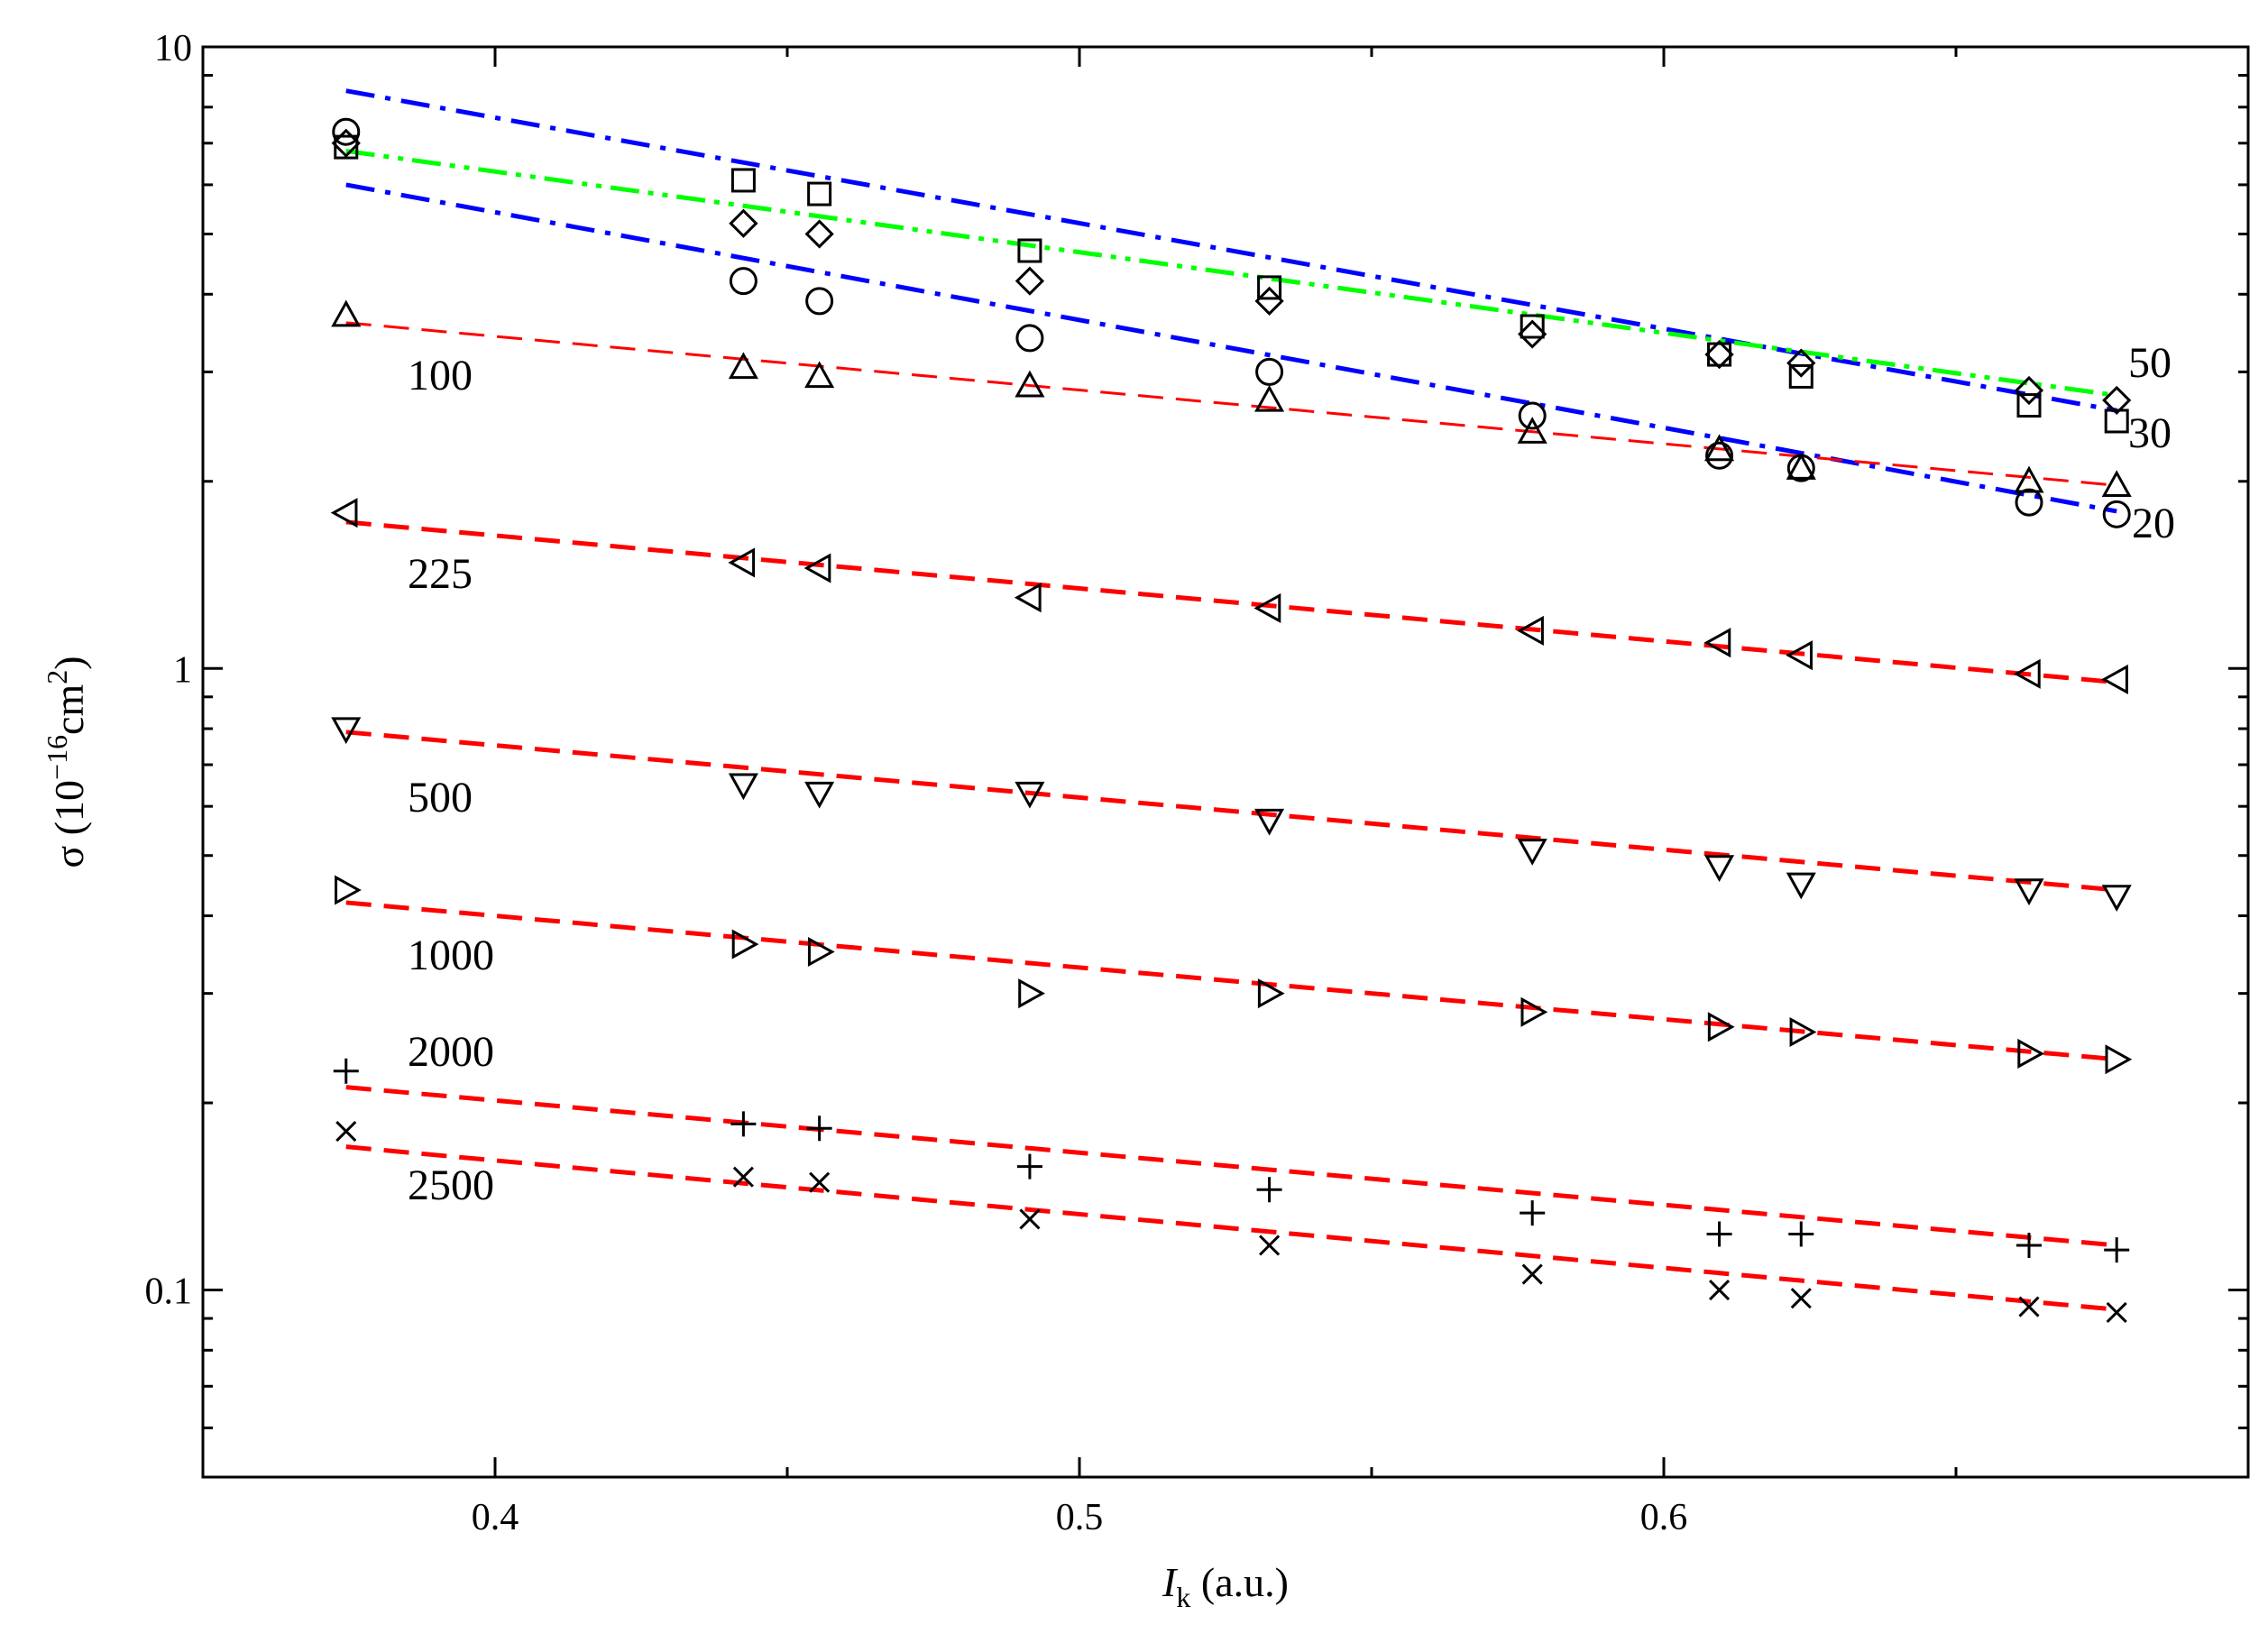 The image size is (2268, 1634). What do you see at coordinates (2150, 363) in the screenshot?
I see `series-label-50: 50` at bounding box center [2150, 363].